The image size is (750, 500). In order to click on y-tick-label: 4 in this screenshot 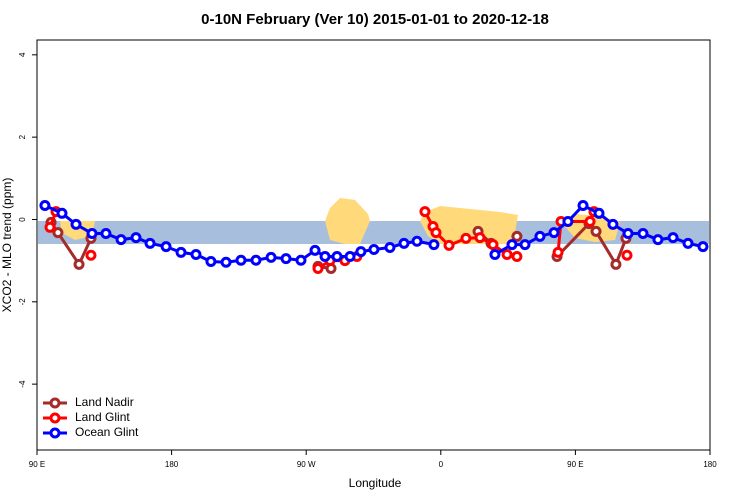, I will do `click(22, 54)`.